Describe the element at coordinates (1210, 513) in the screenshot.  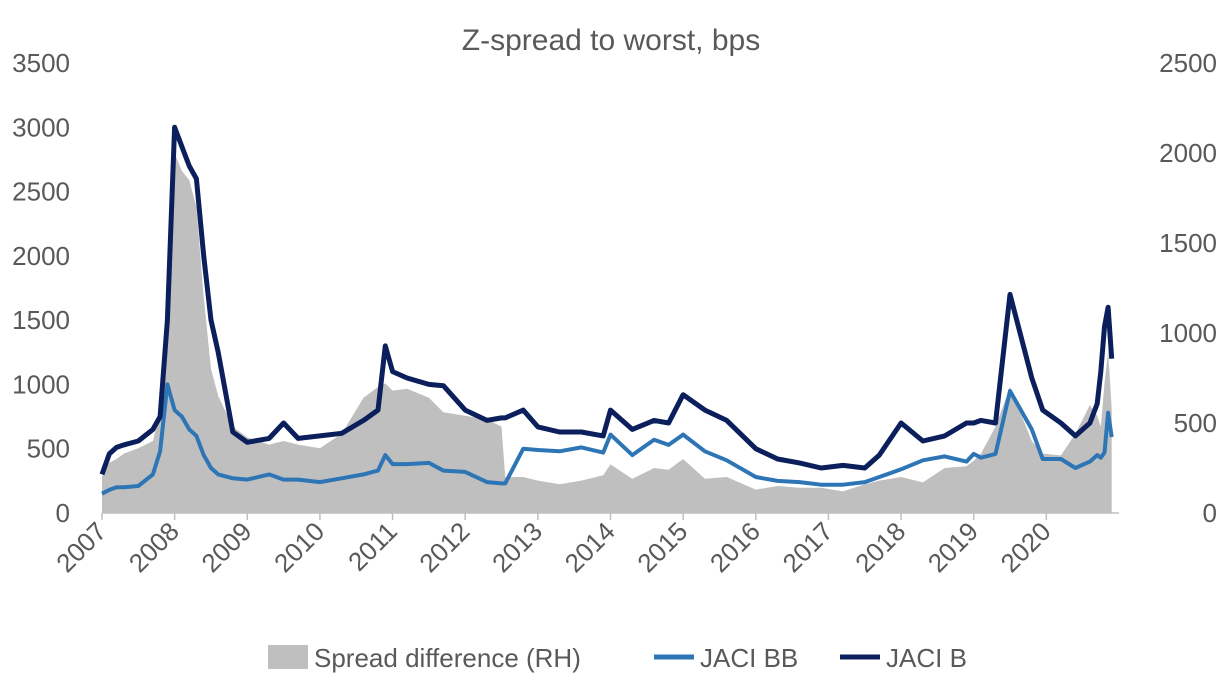
I see `y-right-tick-label: 0` at that location.